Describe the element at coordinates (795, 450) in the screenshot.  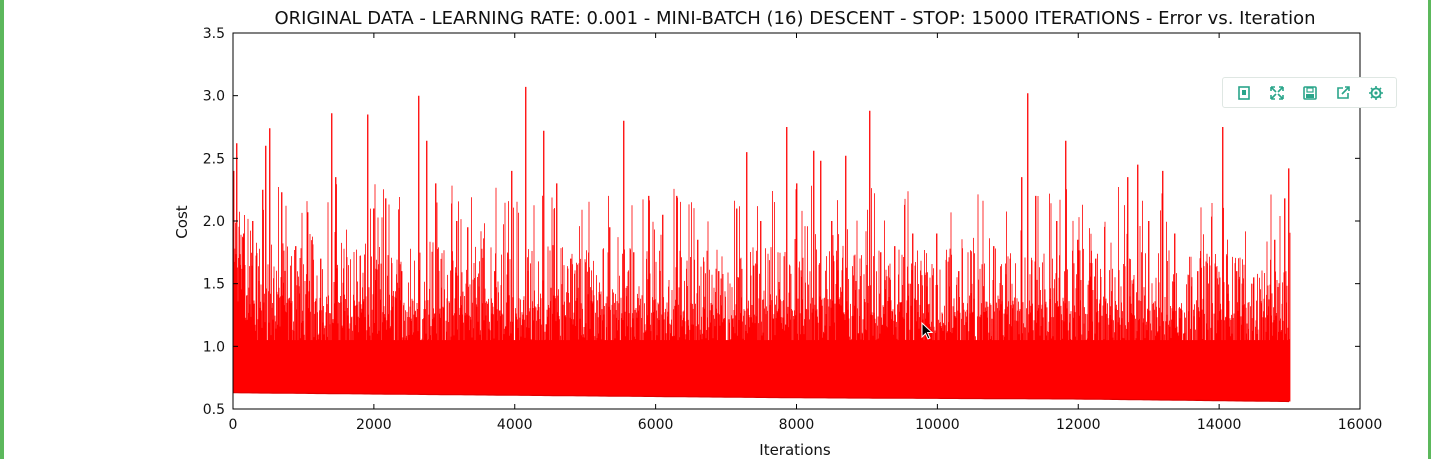
I see `x-axis-label: Iterations` at that location.